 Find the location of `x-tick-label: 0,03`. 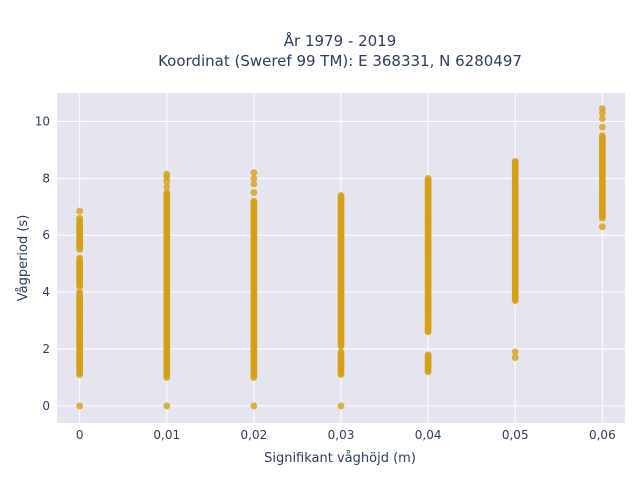

x-tick-label: 0,03 is located at coordinates (341, 435).